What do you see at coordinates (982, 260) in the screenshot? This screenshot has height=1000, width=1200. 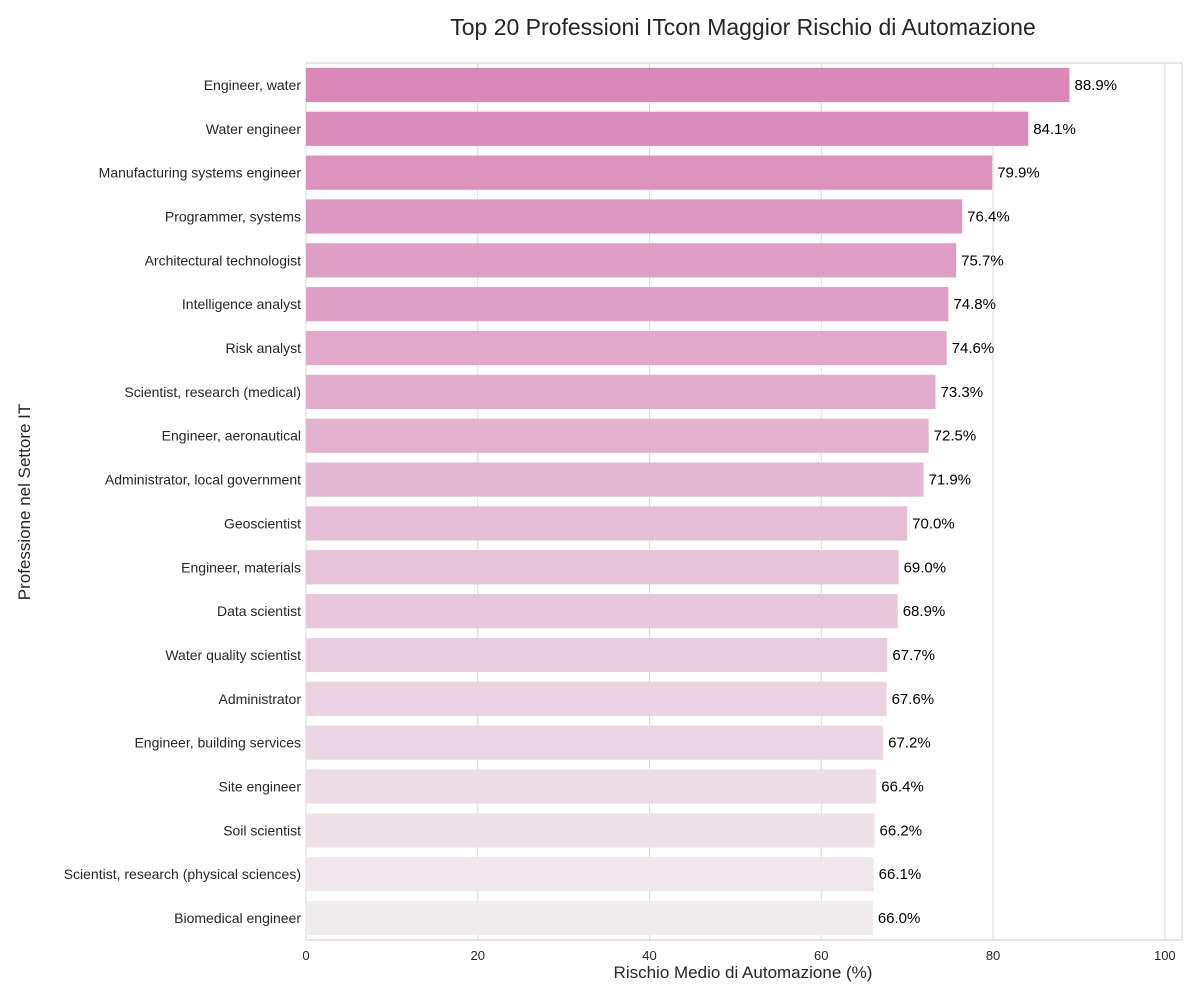 I see `data-label: 75.7%` at bounding box center [982, 260].